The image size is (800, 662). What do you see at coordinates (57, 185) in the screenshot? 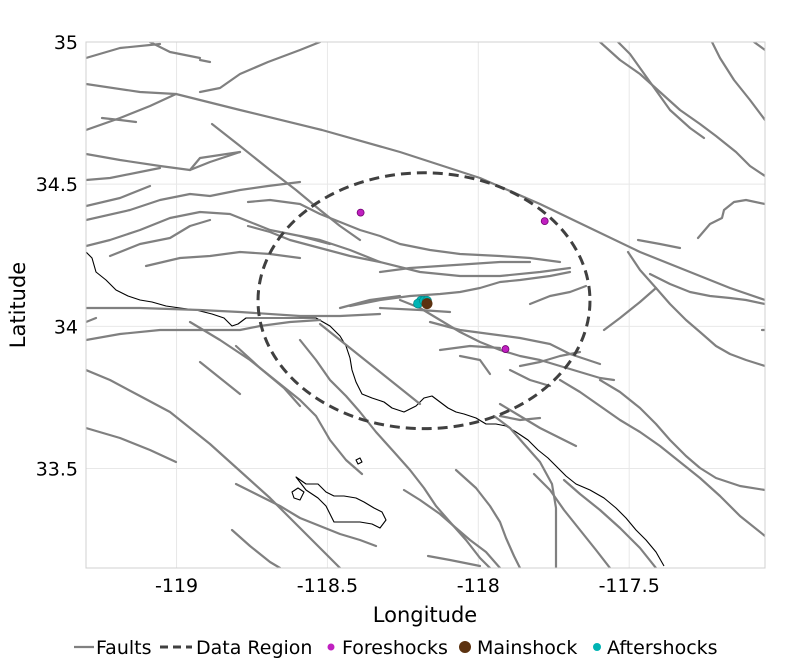
I see `y-tick-label: 34.5` at bounding box center [57, 185].